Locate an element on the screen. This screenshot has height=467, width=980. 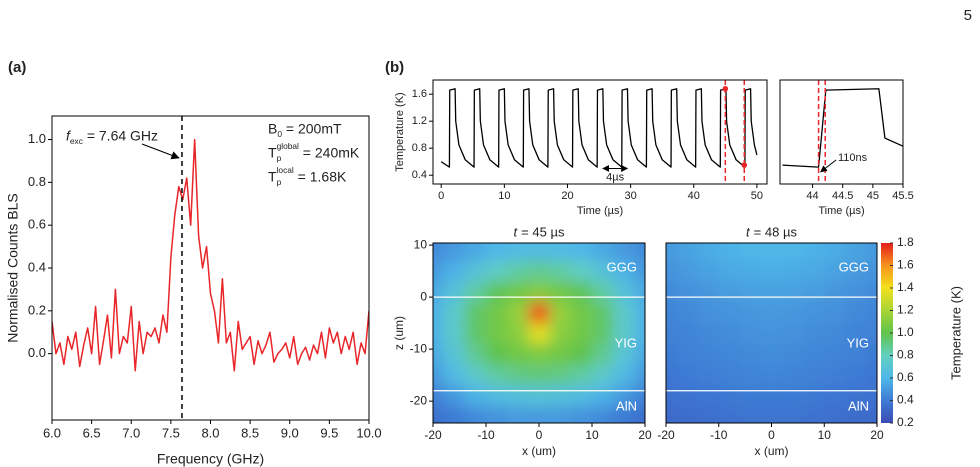
y-tick-label: 0.4 is located at coordinates (37, 266).